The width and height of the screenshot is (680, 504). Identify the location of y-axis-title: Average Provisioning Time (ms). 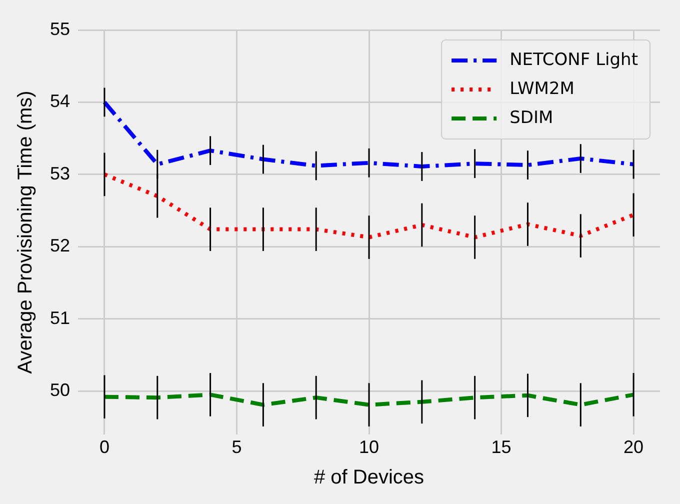
(25, 232).